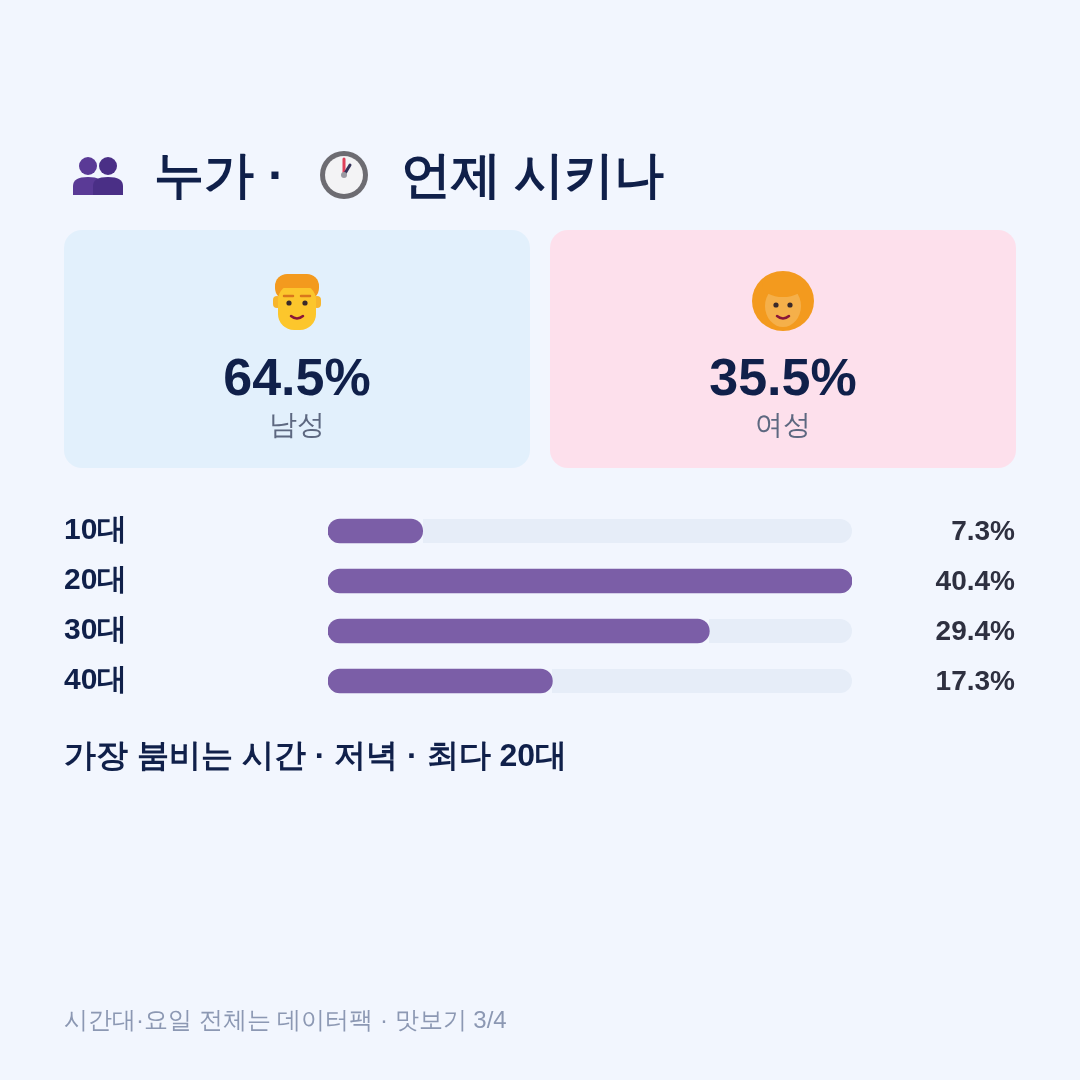  Describe the element at coordinates (297, 377) in the screenshot. I see `text: 64.5%` at that location.